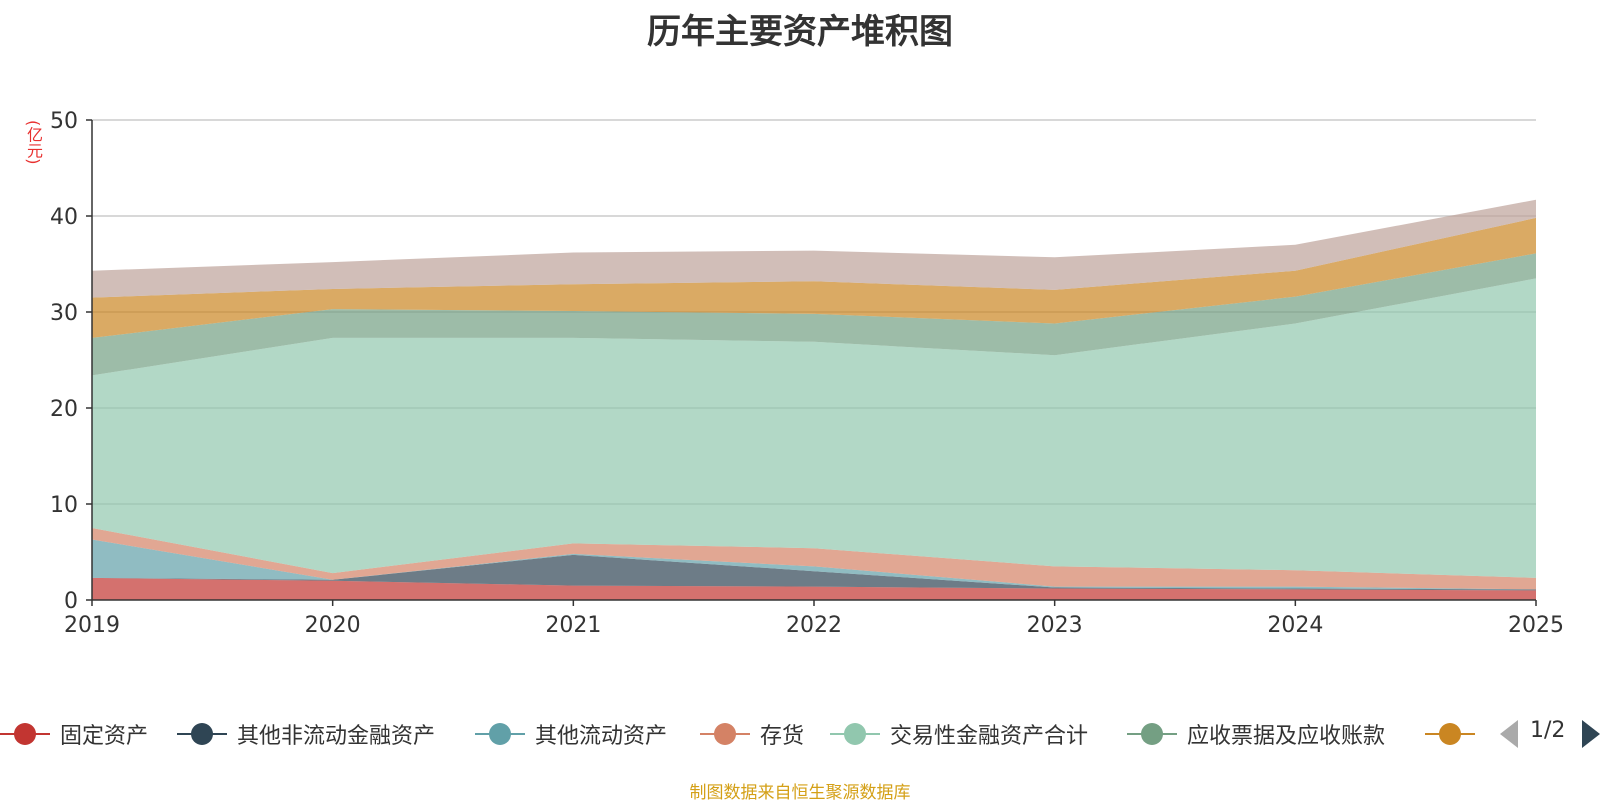 This screenshot has width=1600, height=803. I want to click on y-tick-label: 30, so click(64, 313).